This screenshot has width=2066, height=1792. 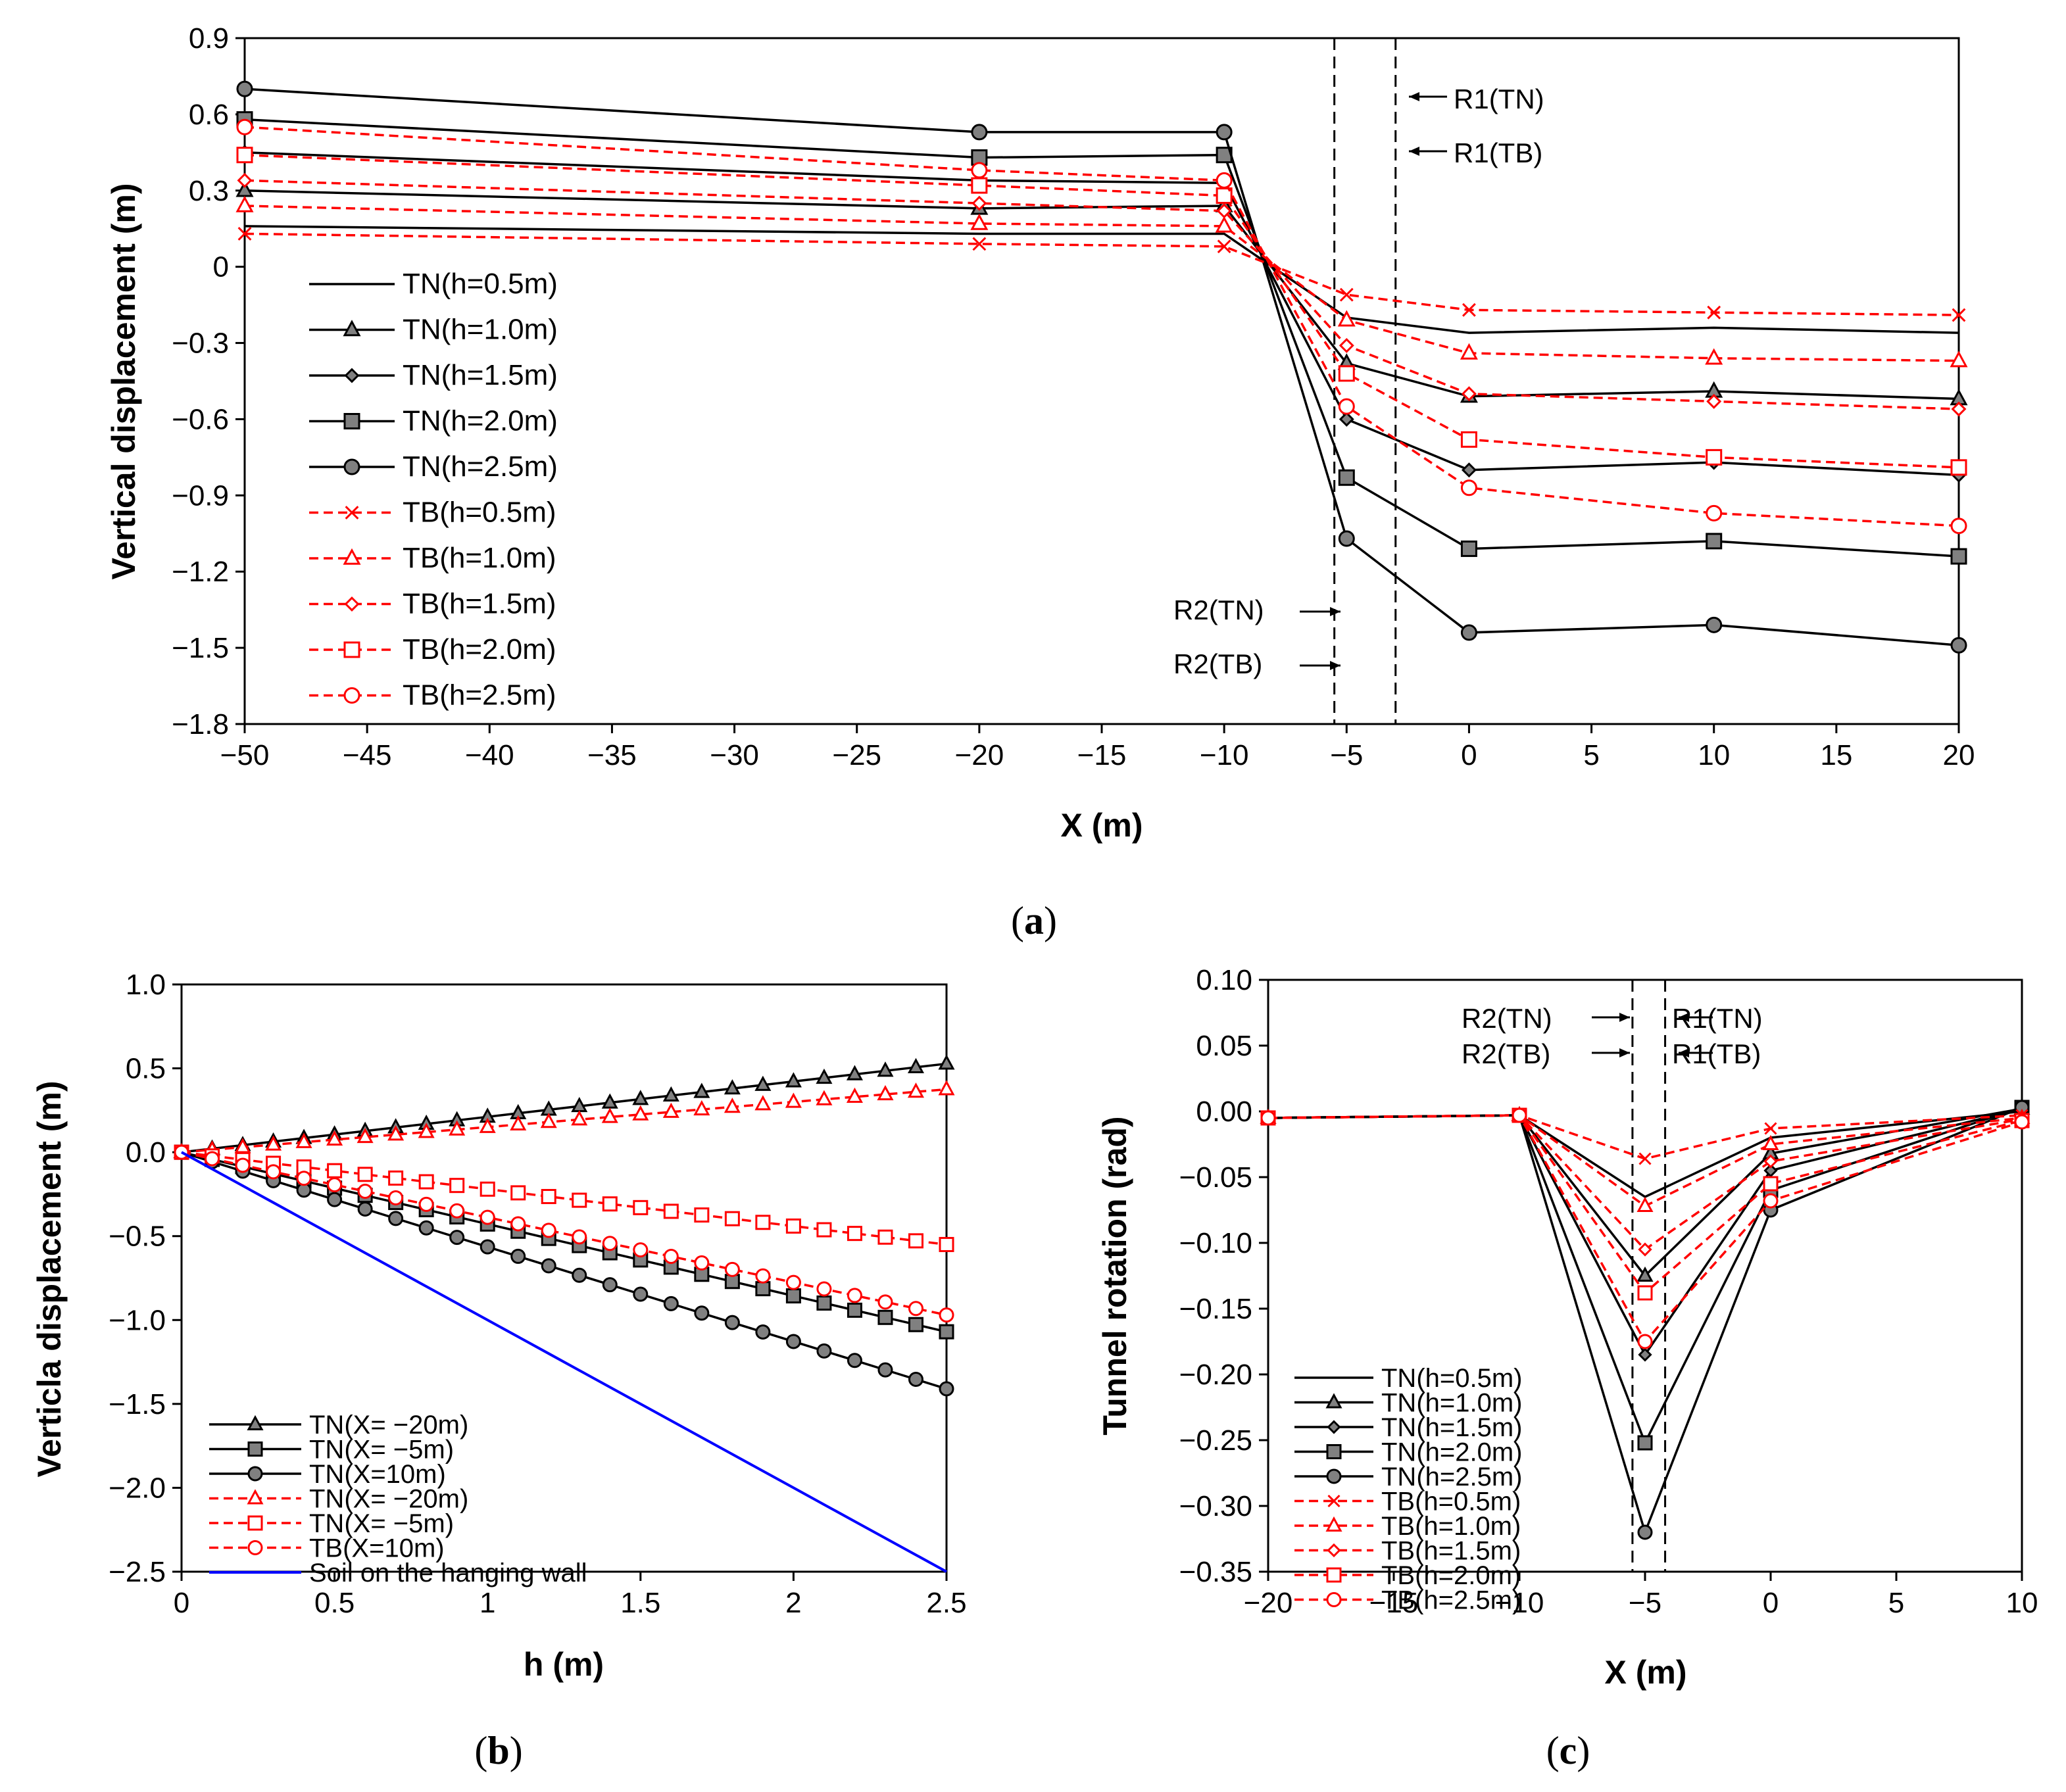 I want to click on panel-b-ytick-label: 0.0, so click(x=146, y=1152).